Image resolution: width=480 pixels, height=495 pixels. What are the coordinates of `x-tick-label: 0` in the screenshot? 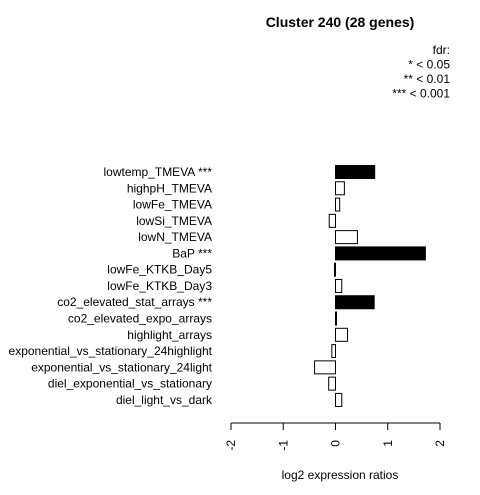 It's located at (336, 443).